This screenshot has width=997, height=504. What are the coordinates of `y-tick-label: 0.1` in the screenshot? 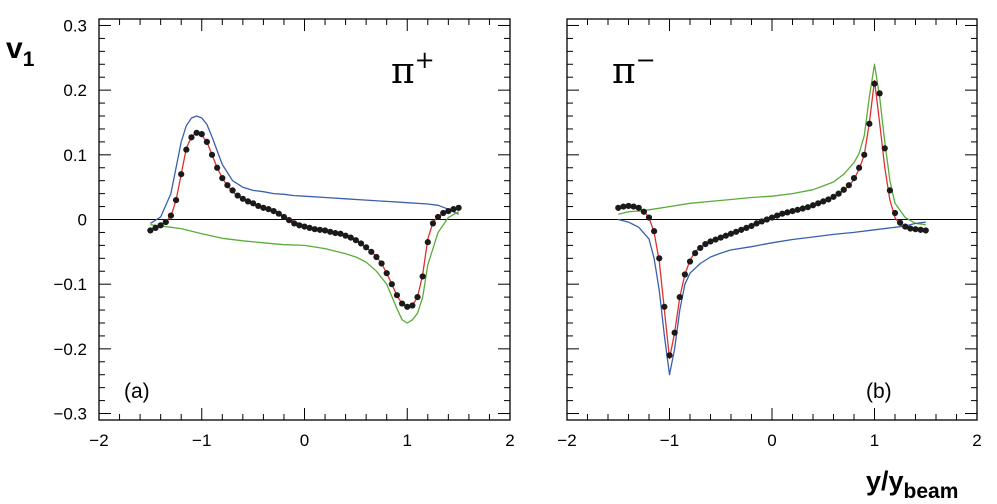 It's located at (75, 155).